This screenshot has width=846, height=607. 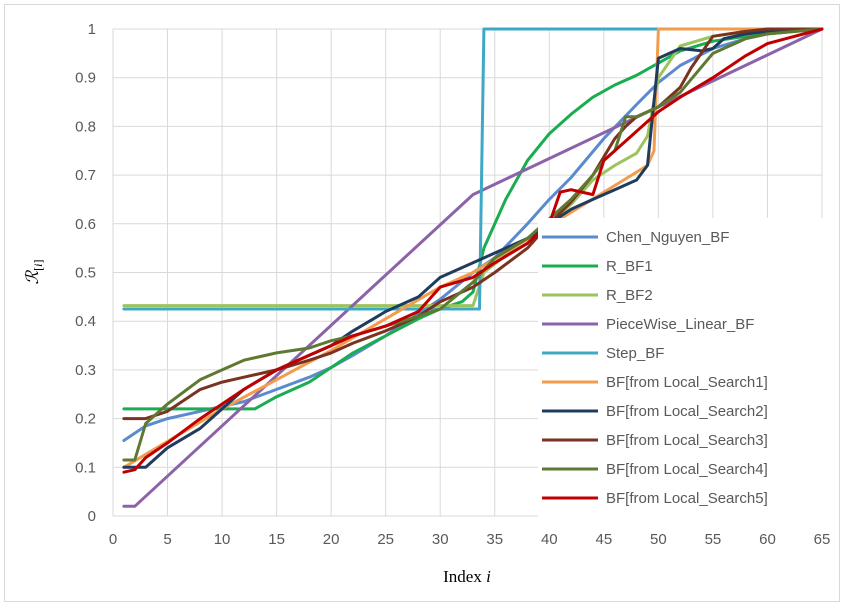 I want to click on legend-label: R_BF2, so click(x=629, y=295).